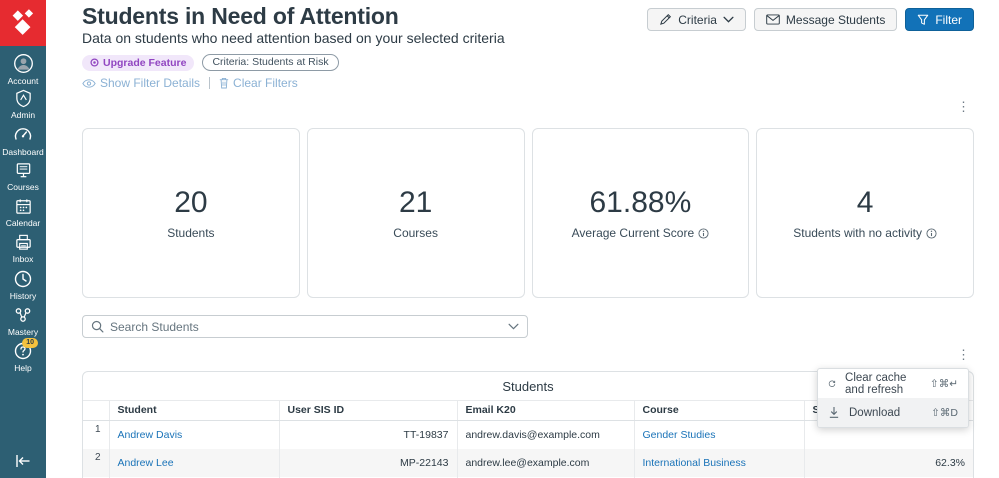  What do you see at coordinates (545, 477) in the screenshot?
I see `email-cell: barry.reynolds@example.com` at bounding box center [545, 477].